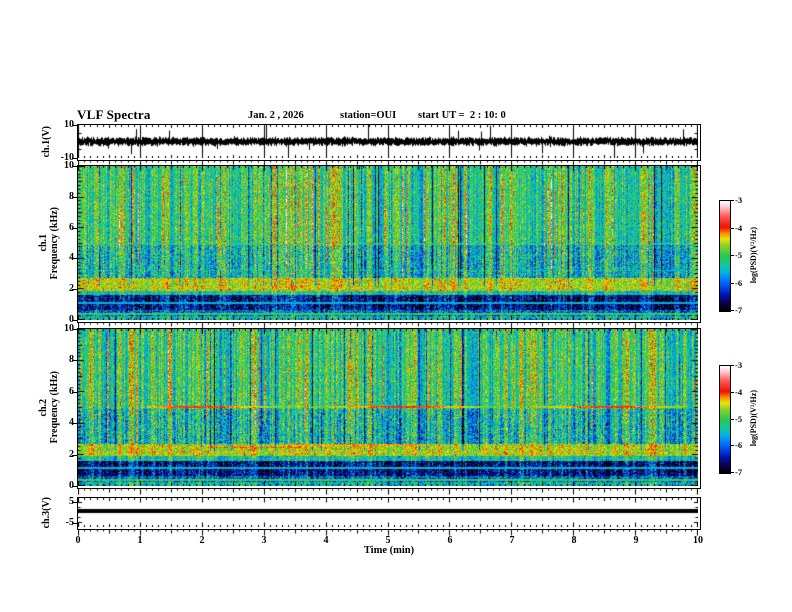 The height and width of the screenshot is (612, 792). I want to click on figure-date: Jan. 2 , 2026, so click(276, 115).